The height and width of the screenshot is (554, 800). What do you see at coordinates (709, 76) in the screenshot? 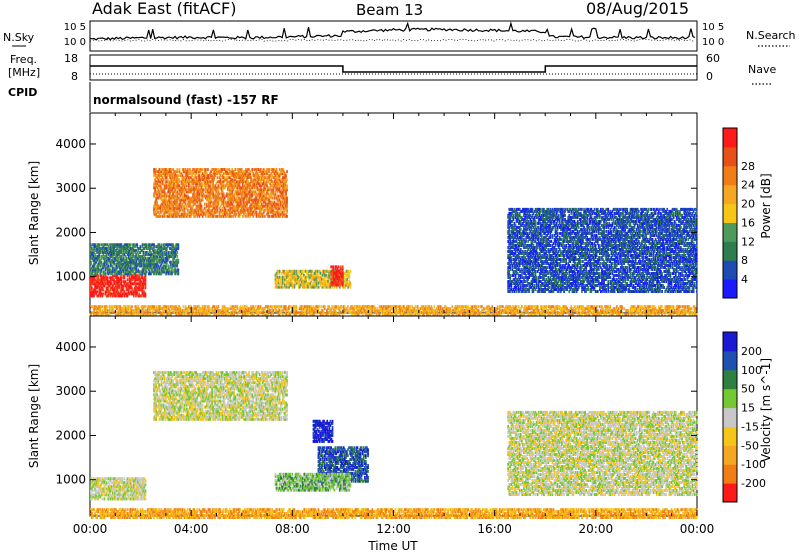
I see `freq-right-tick-label: 0` at bounding box center [709, 76].